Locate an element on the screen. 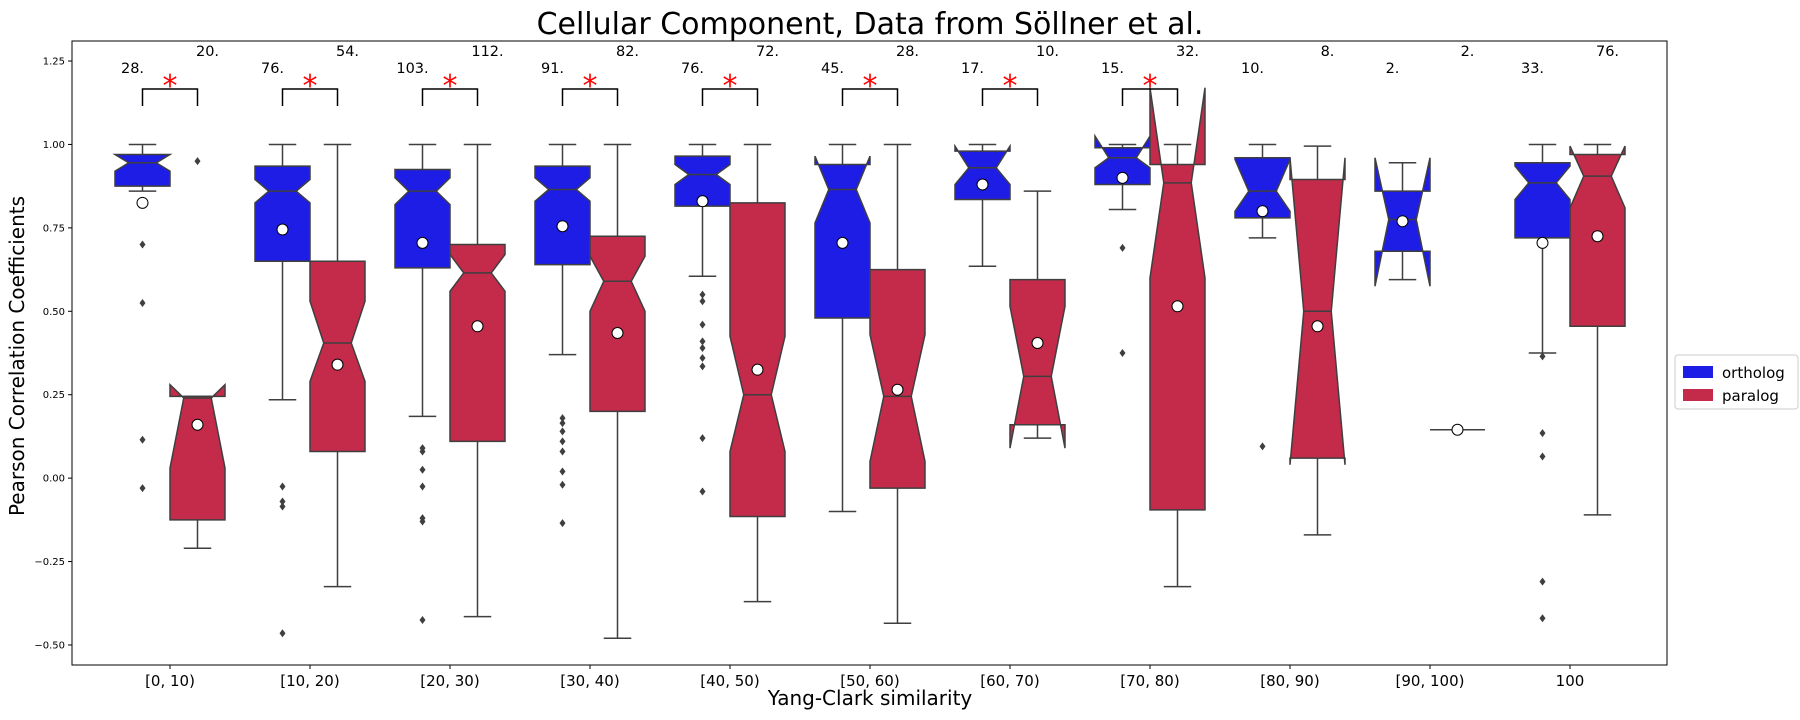 The image size is (1800, 720). count-label-ortholog: 2. is located at coordinates (1393, 69).